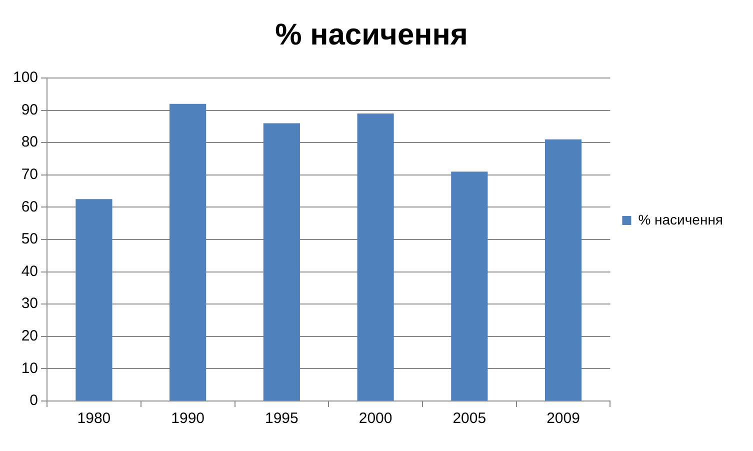 This screenshot has width=753, height=451. I want to click on y-tick-label: 100, so click(25, 77).